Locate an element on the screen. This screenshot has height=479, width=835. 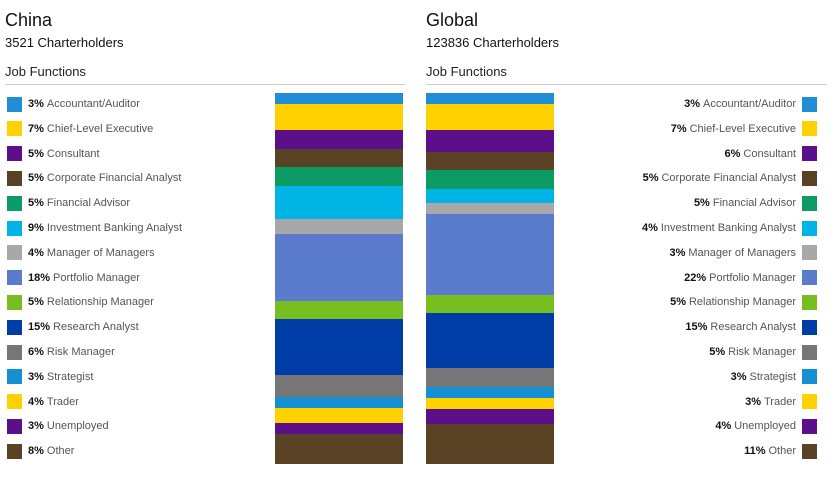
global-accountant-auditor-swatch is located at coordinates (809, 104).